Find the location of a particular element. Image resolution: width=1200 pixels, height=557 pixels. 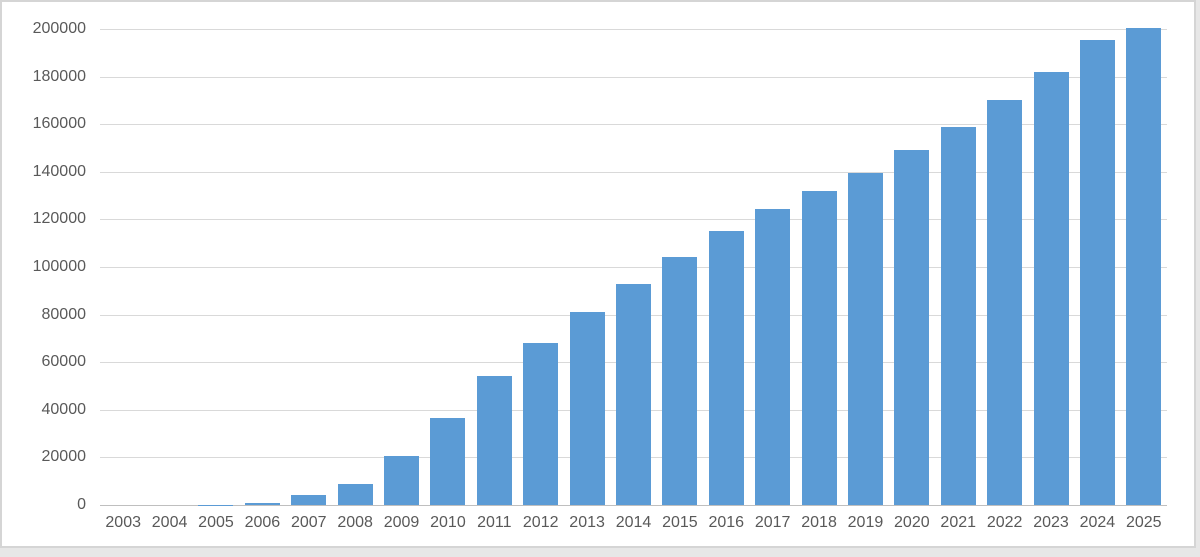

x-tick-label: 2009 is located at coordinates (401, 522).